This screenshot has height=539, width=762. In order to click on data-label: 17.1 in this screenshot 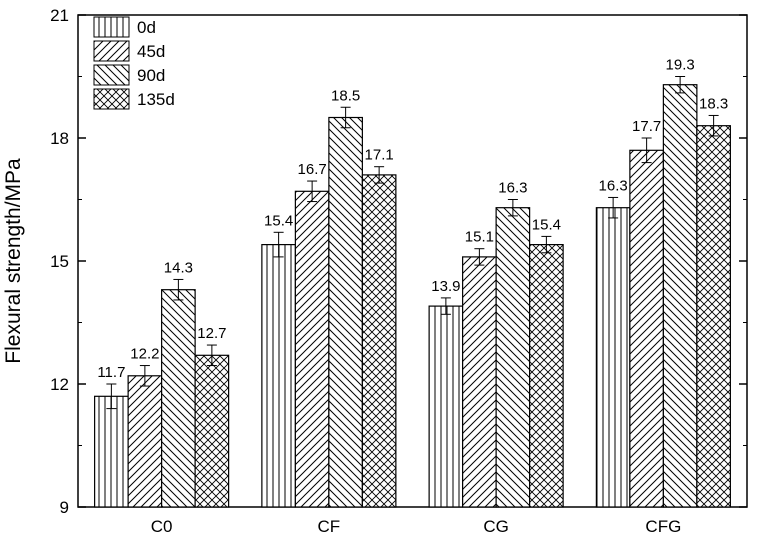, I will do `click(379, 155)`.